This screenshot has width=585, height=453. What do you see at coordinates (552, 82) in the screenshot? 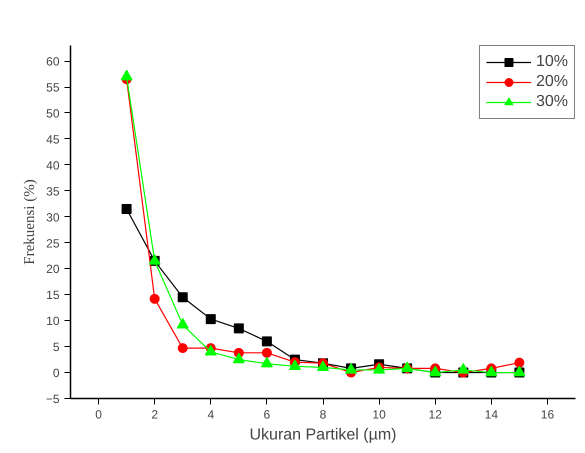
I see `legend-label: 20%` at bounding box center [552, 82].